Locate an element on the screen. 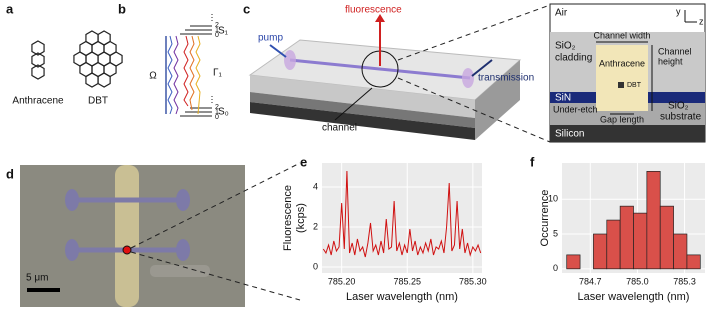 Image resolution: width=709 pixels, height=319 pixels. layer-label: substrate is located at coordinates (681, 117).